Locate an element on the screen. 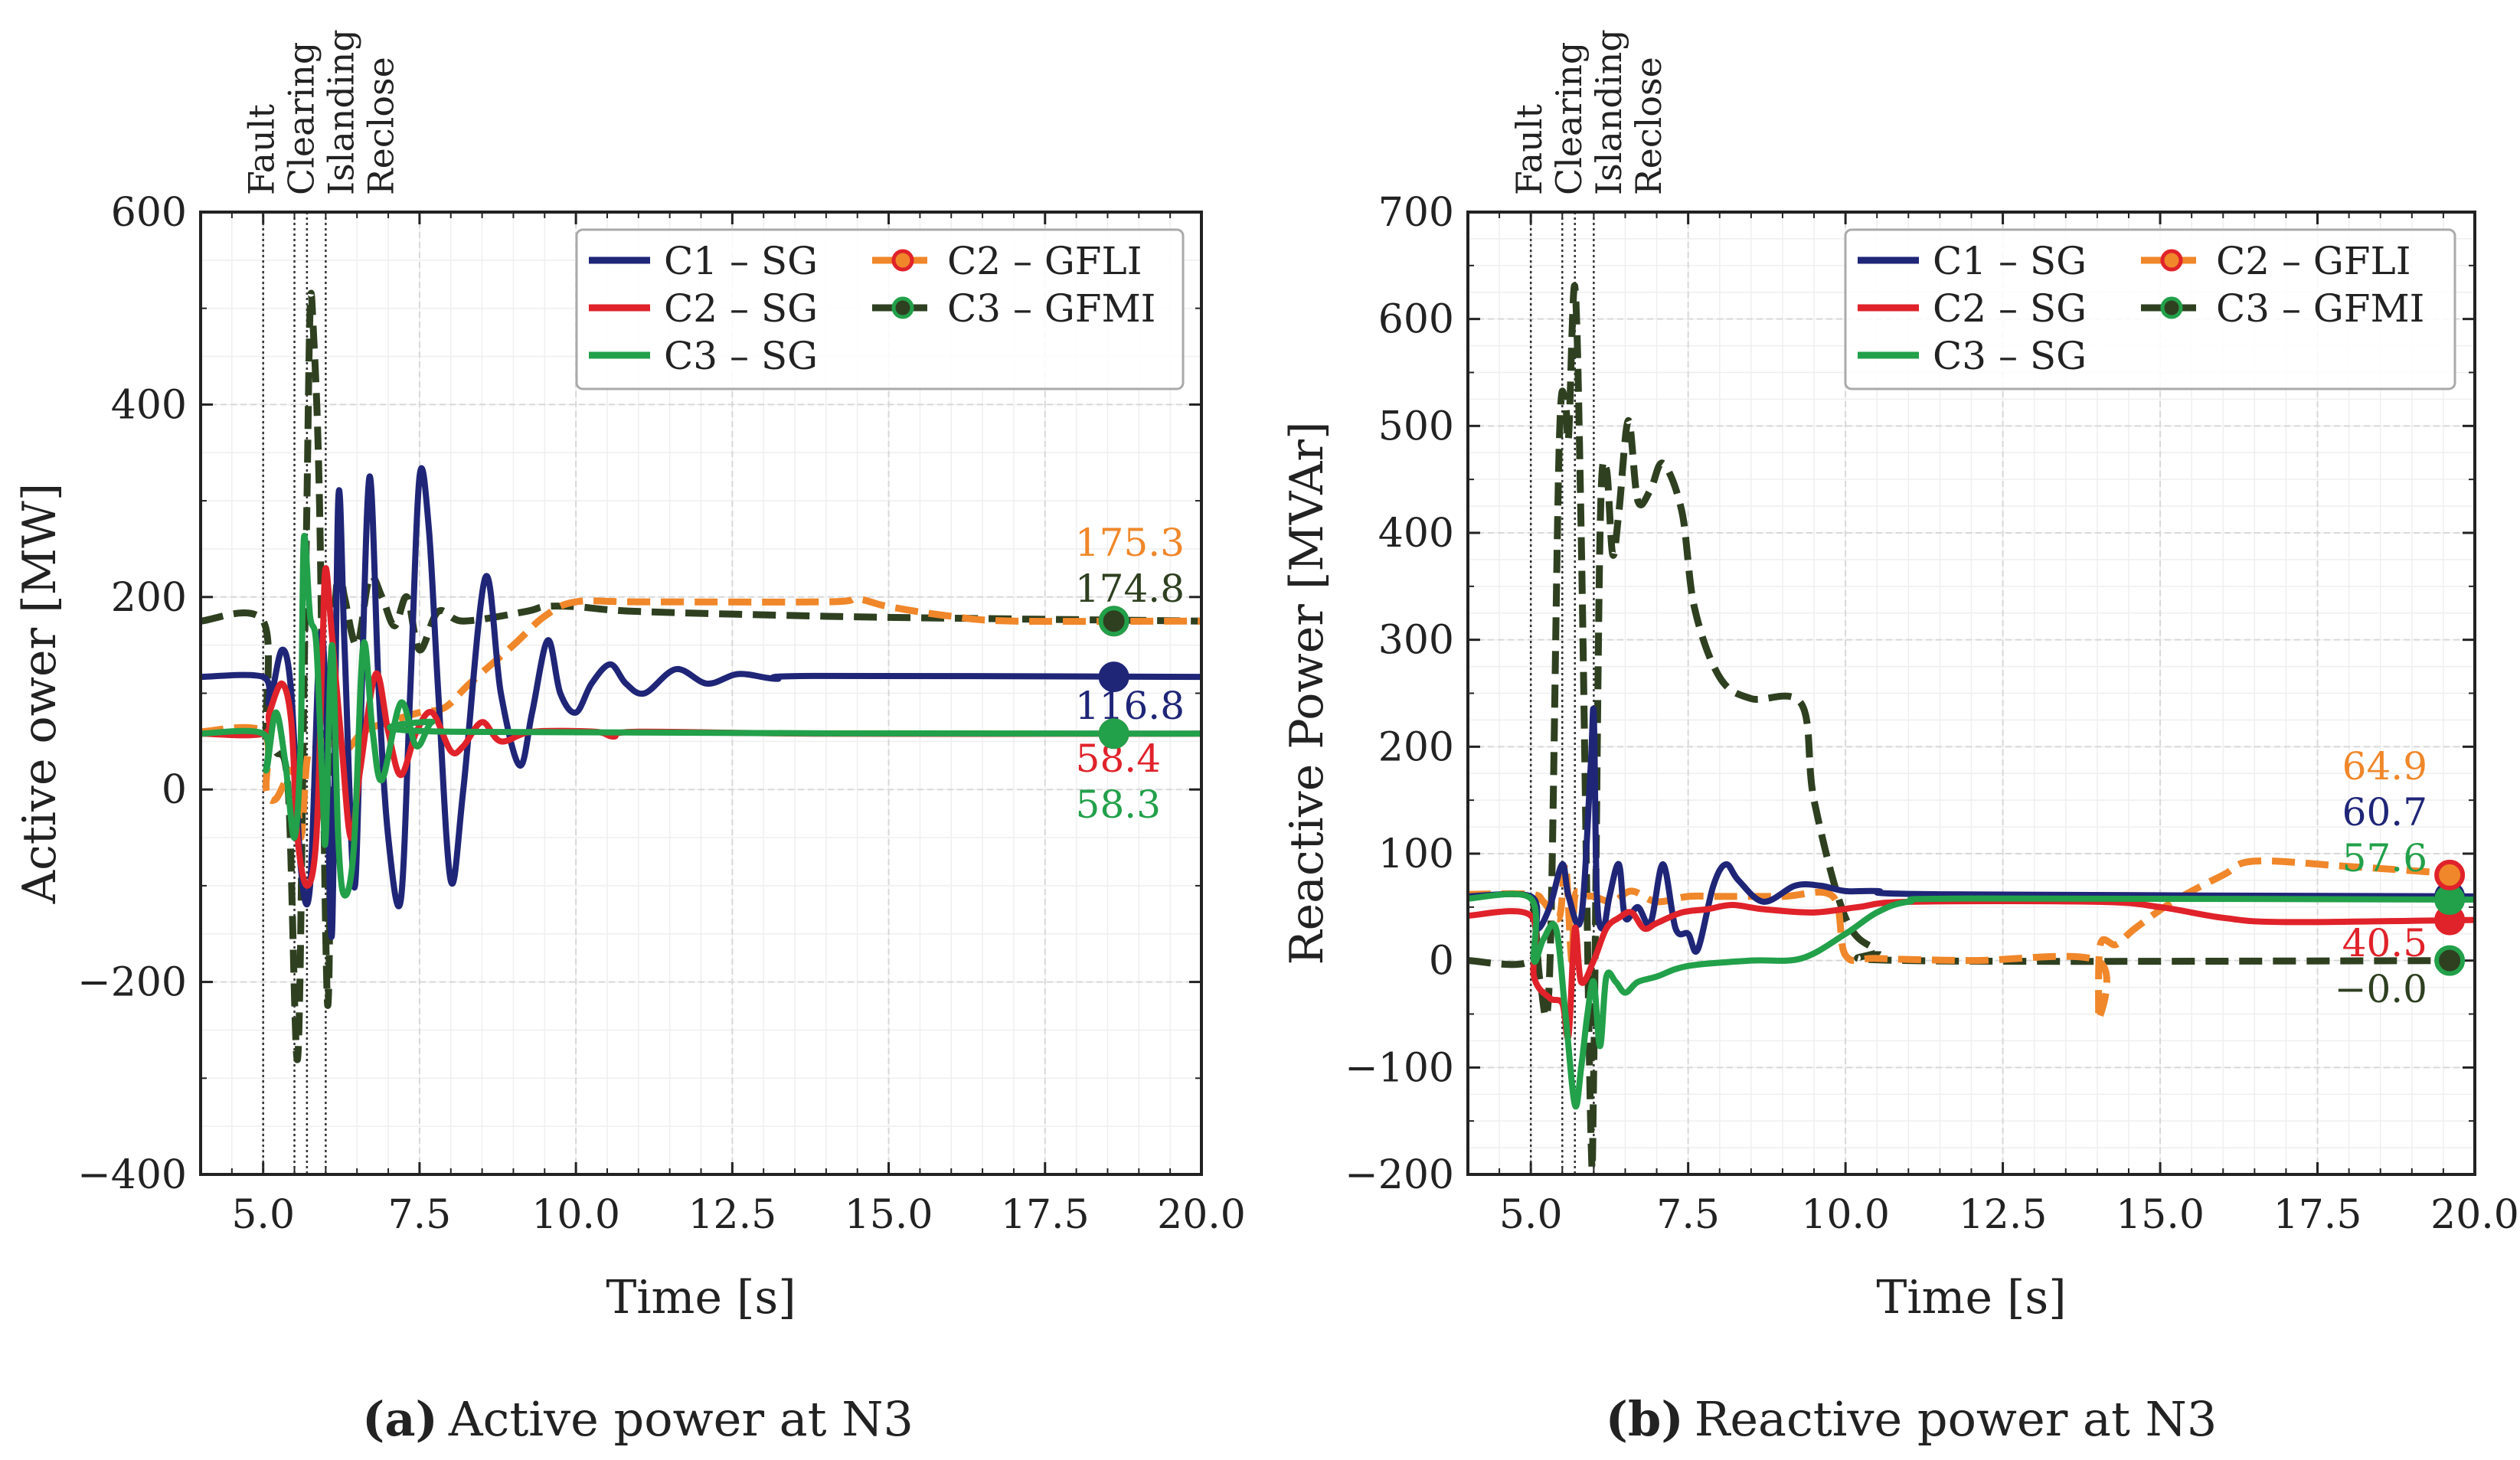  y-tick-label: 100 is located at coordinates (1416, 854).